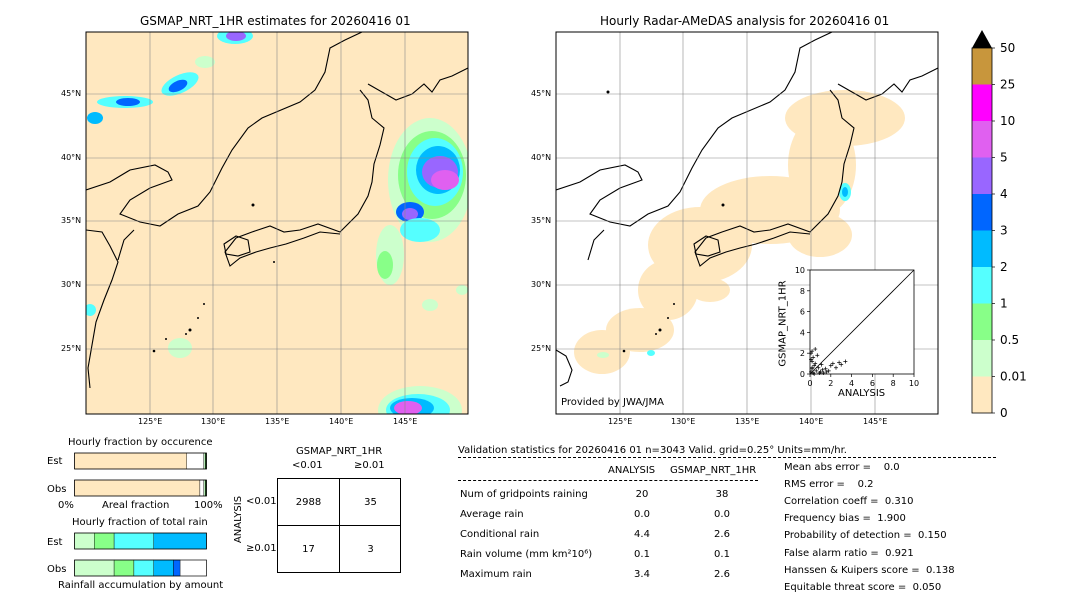  I want to click on left-lon-label-4: 145°E, so click(405, 421).